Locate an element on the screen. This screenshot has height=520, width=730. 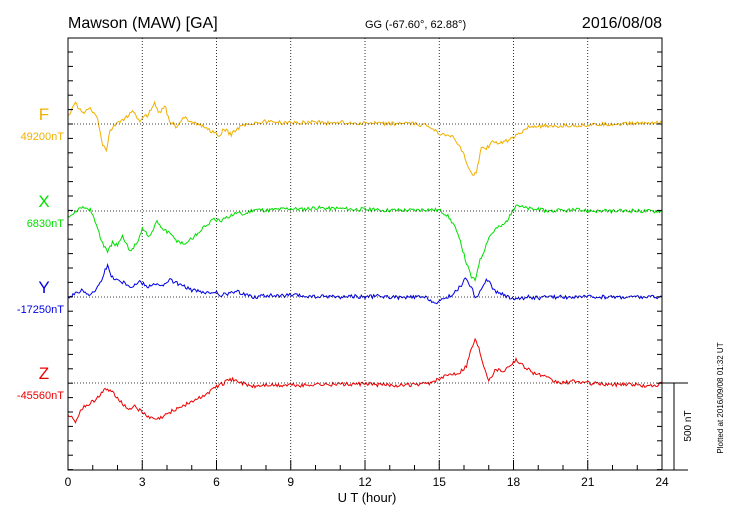
x-tick-label: 24 is located at coordinates (662, 482).